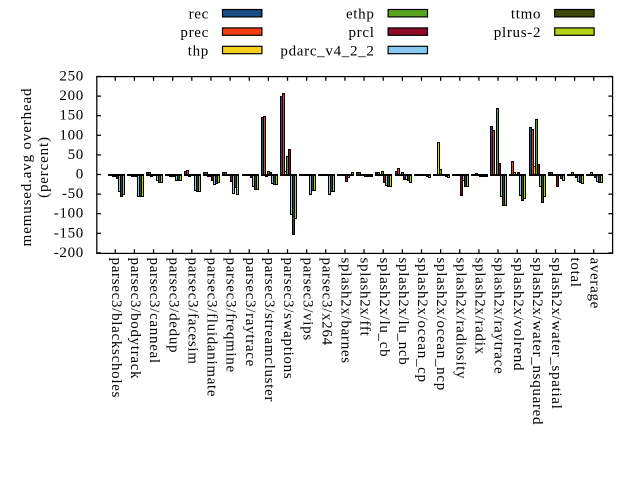 The image size is (640, 480). Describe the element at coordinates (231, 315) in the screenshot. I see `svg-text: parsec3/freqmine` at that location.